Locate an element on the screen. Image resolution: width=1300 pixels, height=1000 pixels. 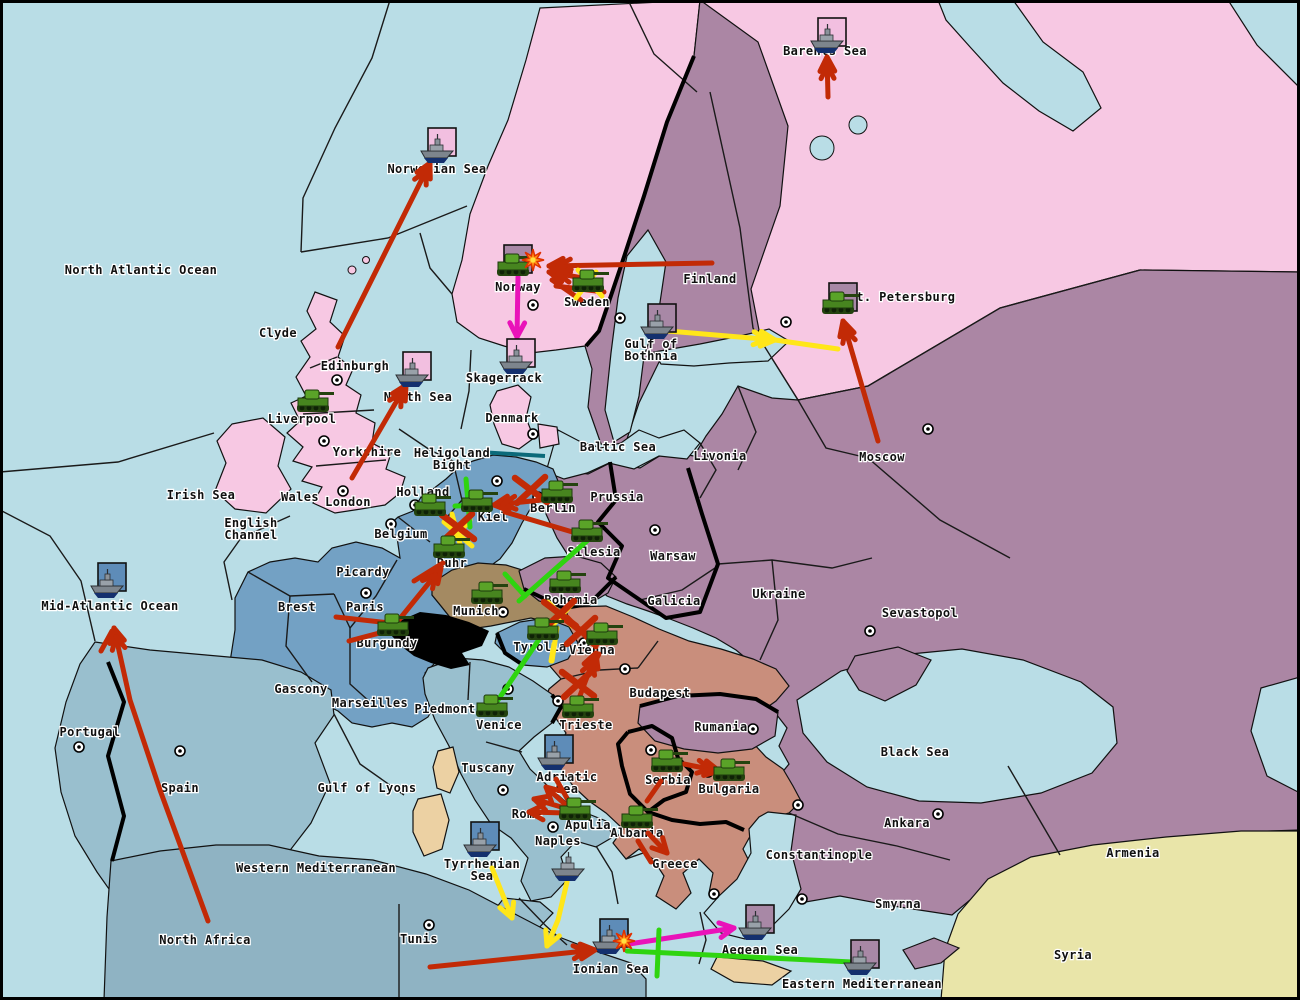
region-denmark is located at coordinates (512, 417).